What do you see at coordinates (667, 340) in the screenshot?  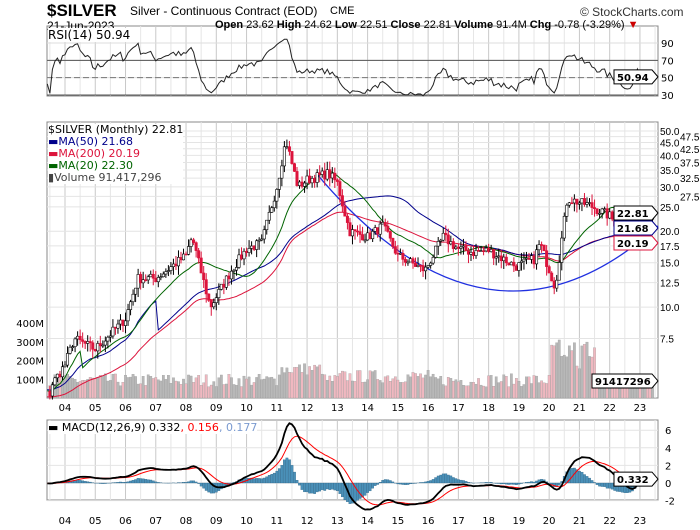 I see `price-tick: 7.5` at bounding box center [667, 340].